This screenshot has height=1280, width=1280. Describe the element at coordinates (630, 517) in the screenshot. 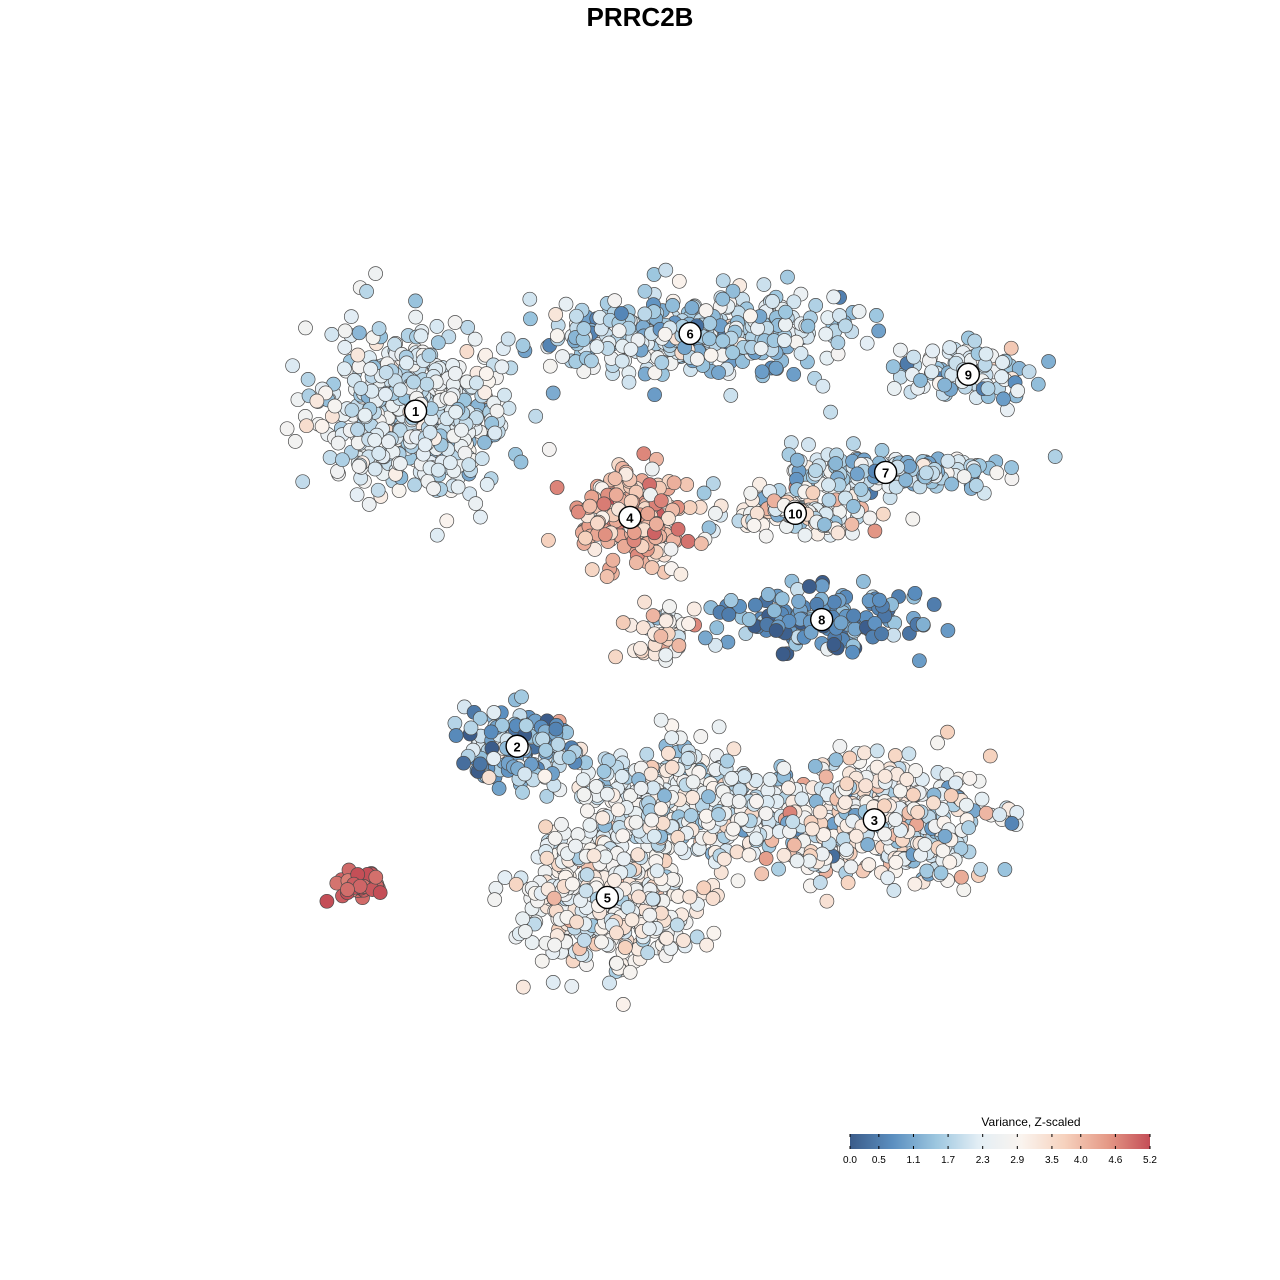

I see `cluster-label-4: 4` at that location.